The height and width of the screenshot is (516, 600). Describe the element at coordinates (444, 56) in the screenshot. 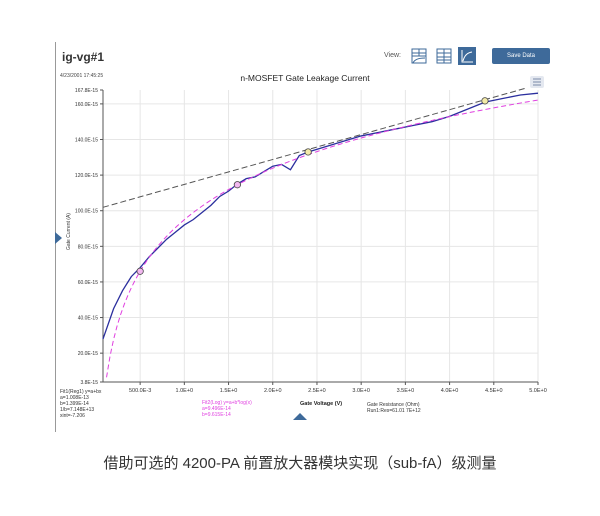

I see `table-view-icon` at that location.